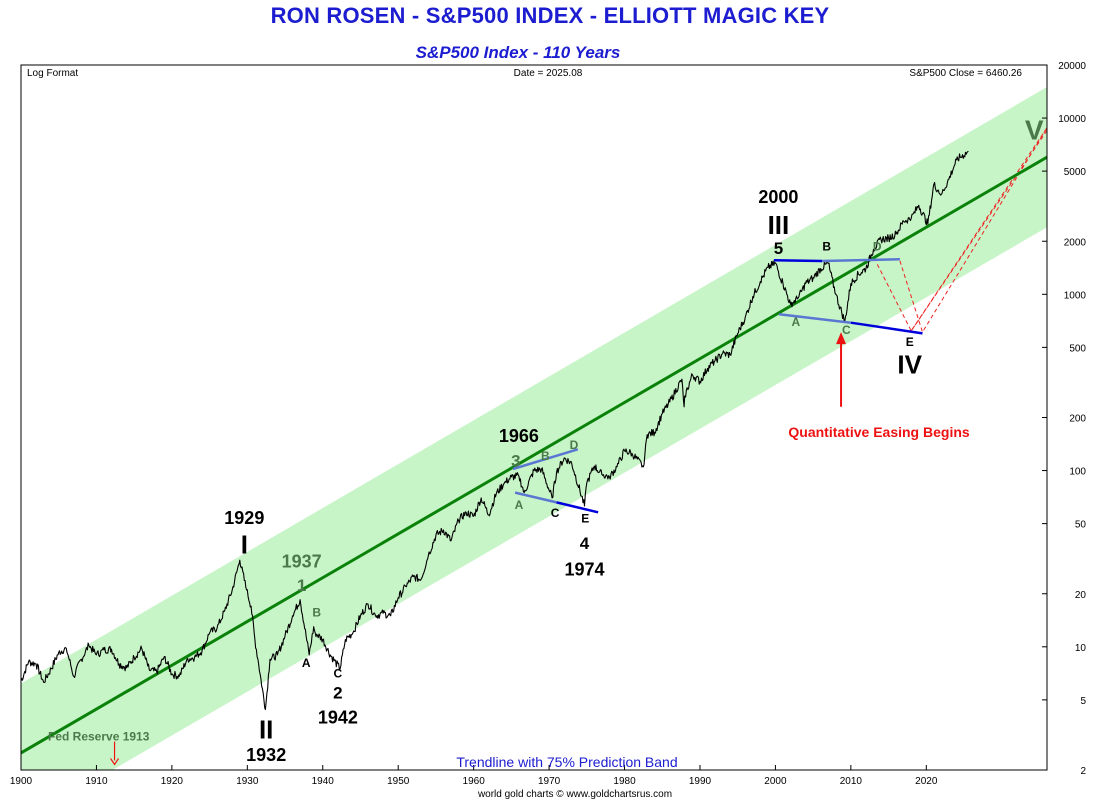 The height and width of the screenshot is (800, 1100). I want to click on y-tick-label: 20, so click(1081, 595).